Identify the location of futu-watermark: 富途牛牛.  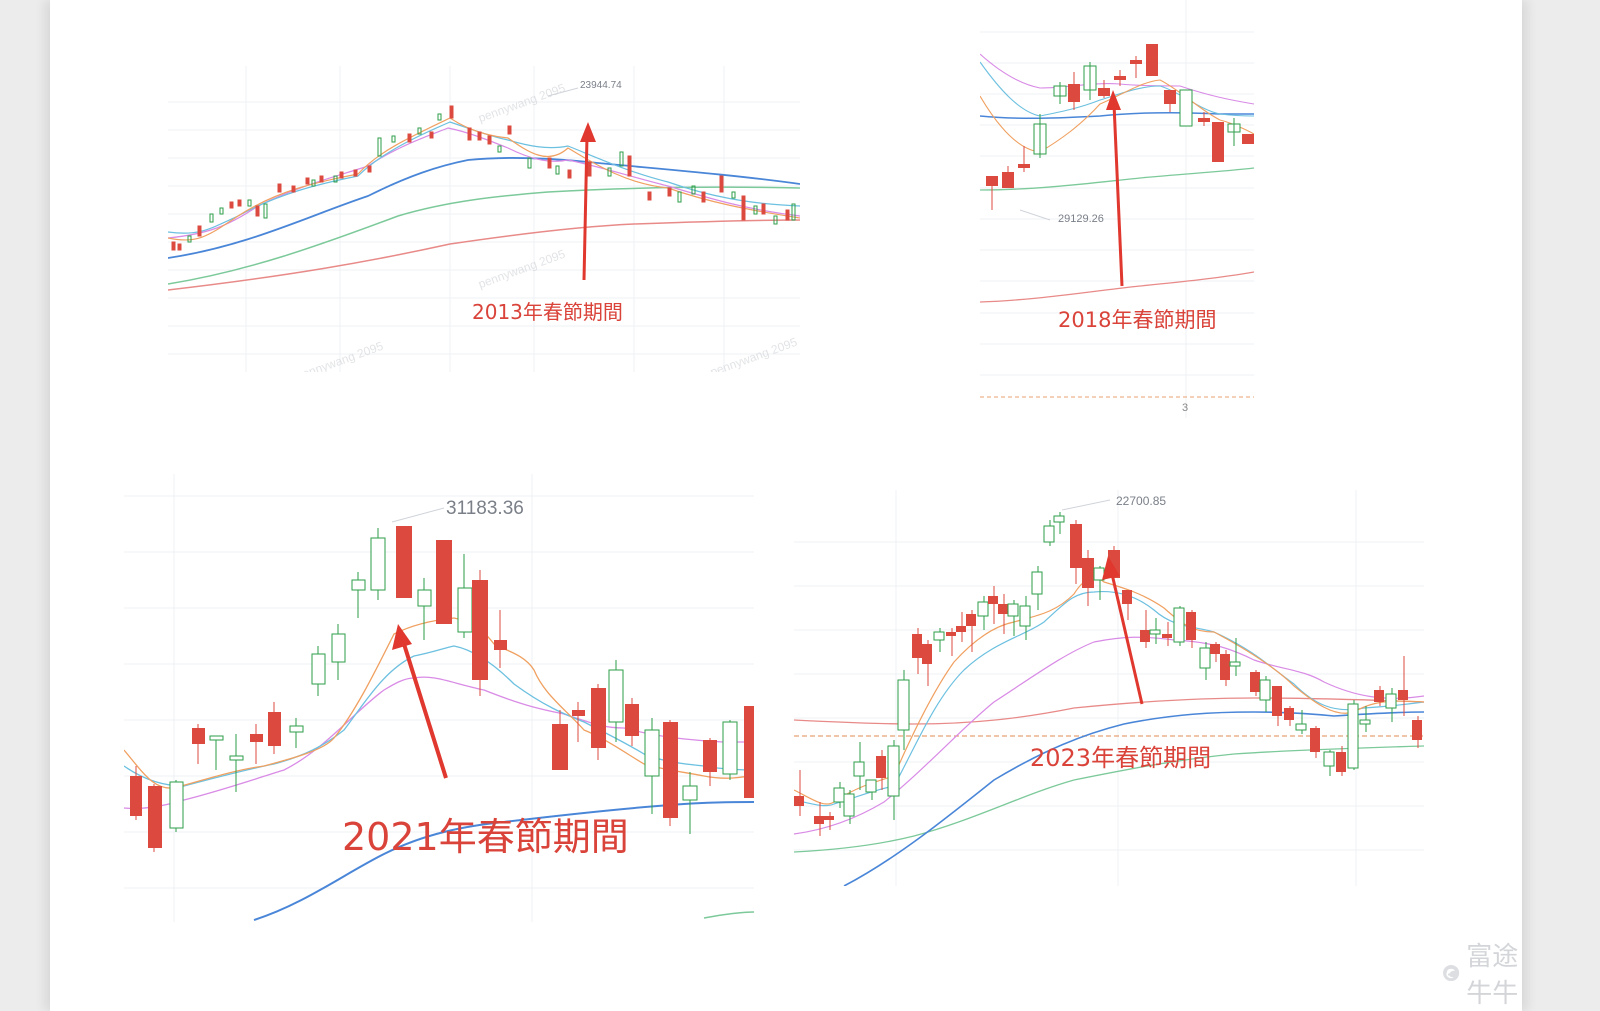
(1482, 973).